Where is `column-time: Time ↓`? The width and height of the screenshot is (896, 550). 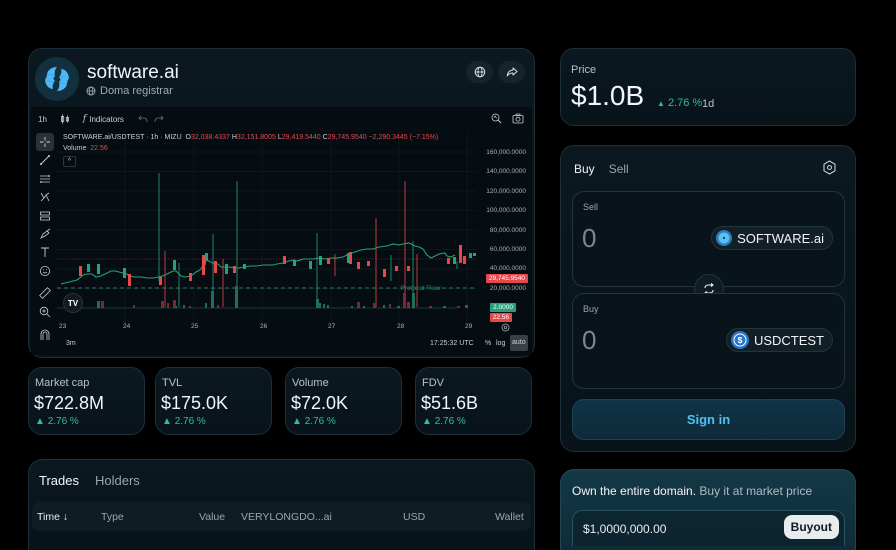
column-time: Time ↓ is located at coordinates (53, 517).